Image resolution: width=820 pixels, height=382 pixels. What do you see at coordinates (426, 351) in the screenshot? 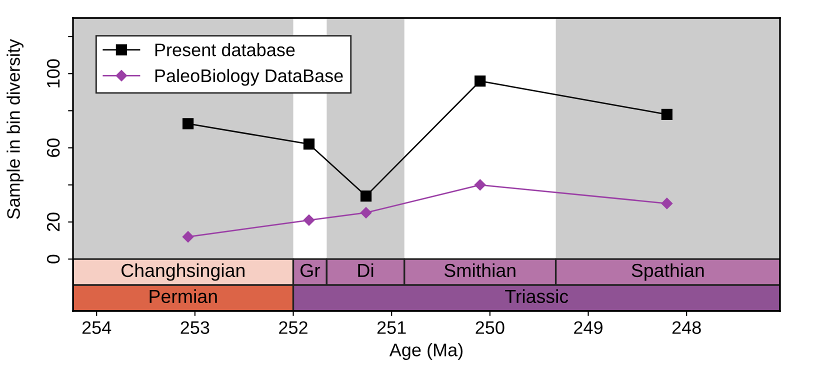
I see `x-axis-title: Age (Ma)` at bounding box center [426, 351].